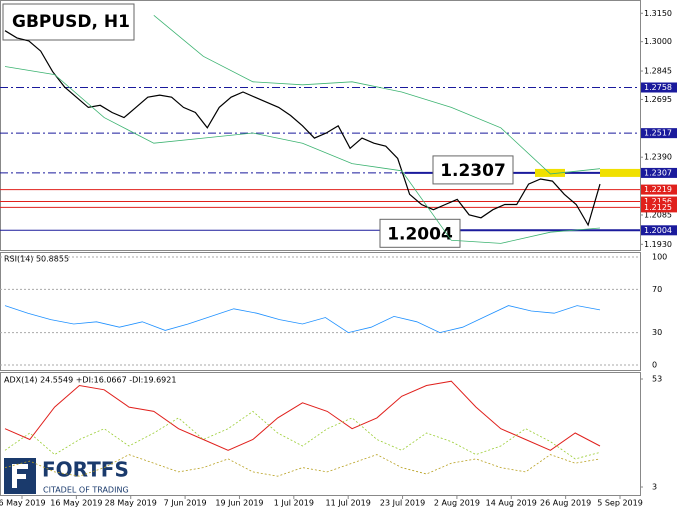 The image size is (681, 511). Describe the element at coordinates (90, 380) in the screenshot. I see `adx-label: ADX(14) 24.5549 +DI:16.0667 -DI:19.6921` at that location.